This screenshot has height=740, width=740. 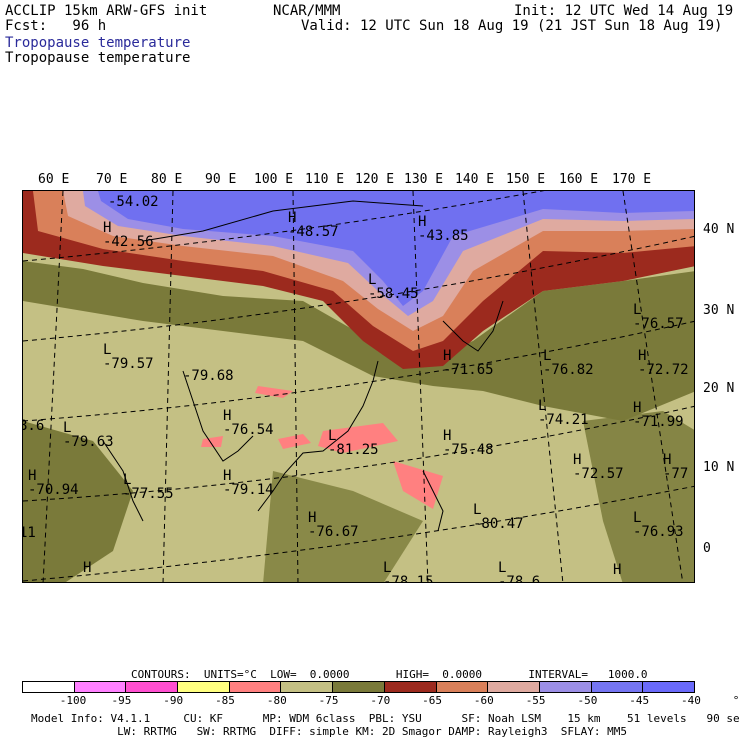 I want to click on extremum-label: H -72.57, so click(x=598, y=467).